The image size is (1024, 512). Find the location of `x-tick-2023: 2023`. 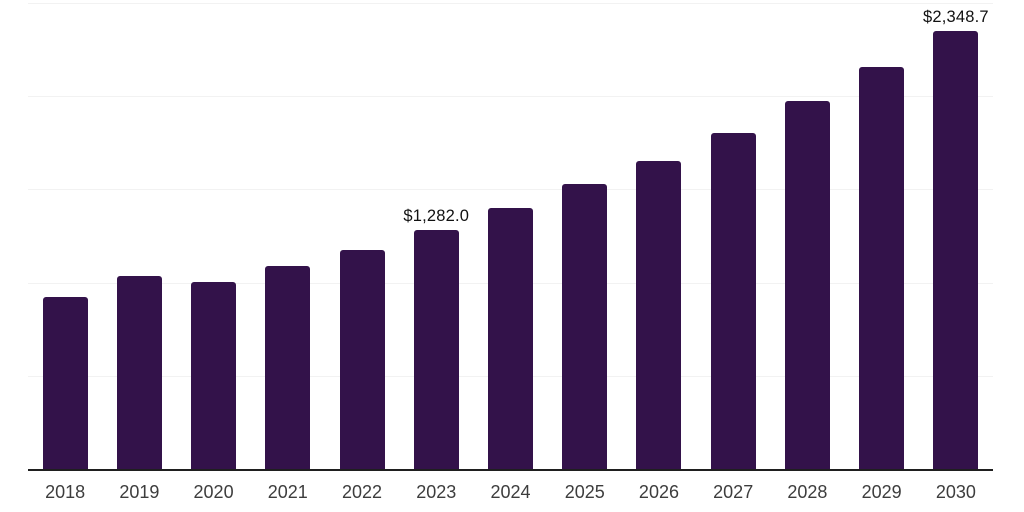

x-tick-2023: 2023 is located at coordinates (436, 492).